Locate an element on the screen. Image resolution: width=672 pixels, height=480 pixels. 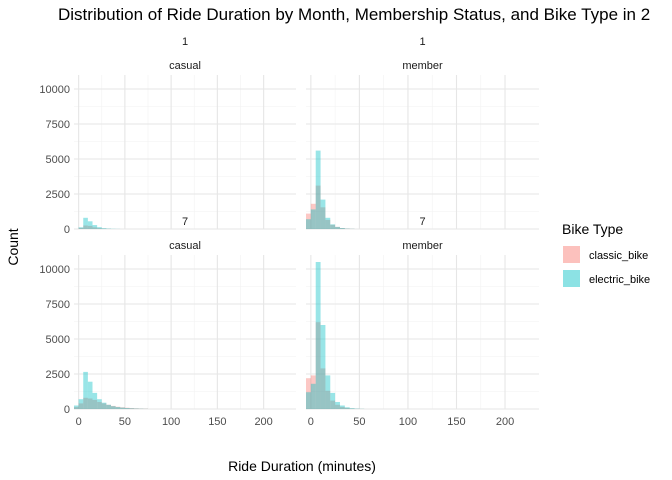
legend-title: Bike Type is located at coordinates (592, 229).